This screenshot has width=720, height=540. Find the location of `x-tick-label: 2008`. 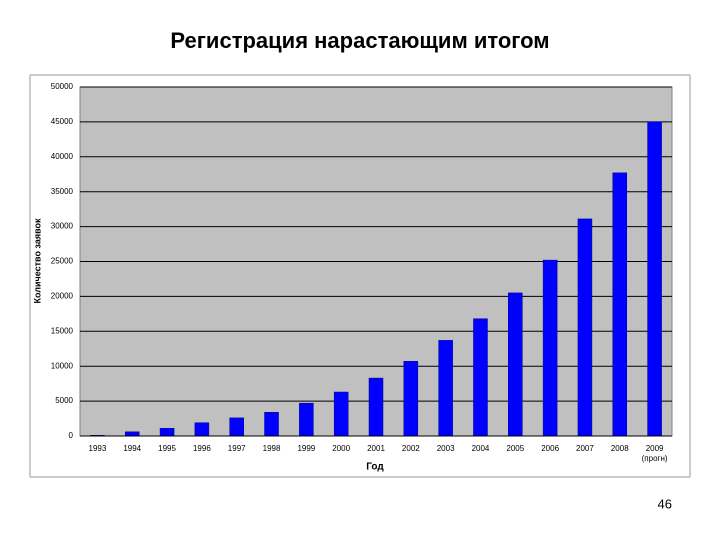

x-tick-label: 2008 is located at coordinates (620, 448).